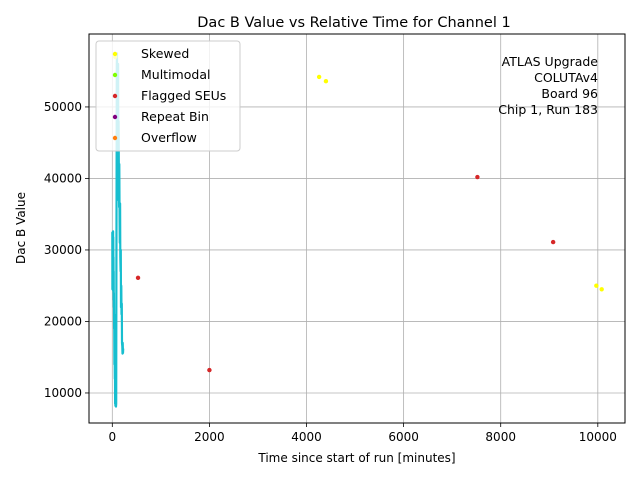 The height and width of the screenshot is (480, 640). I want to click on y-tick-label: 20000, so click(63, 321).